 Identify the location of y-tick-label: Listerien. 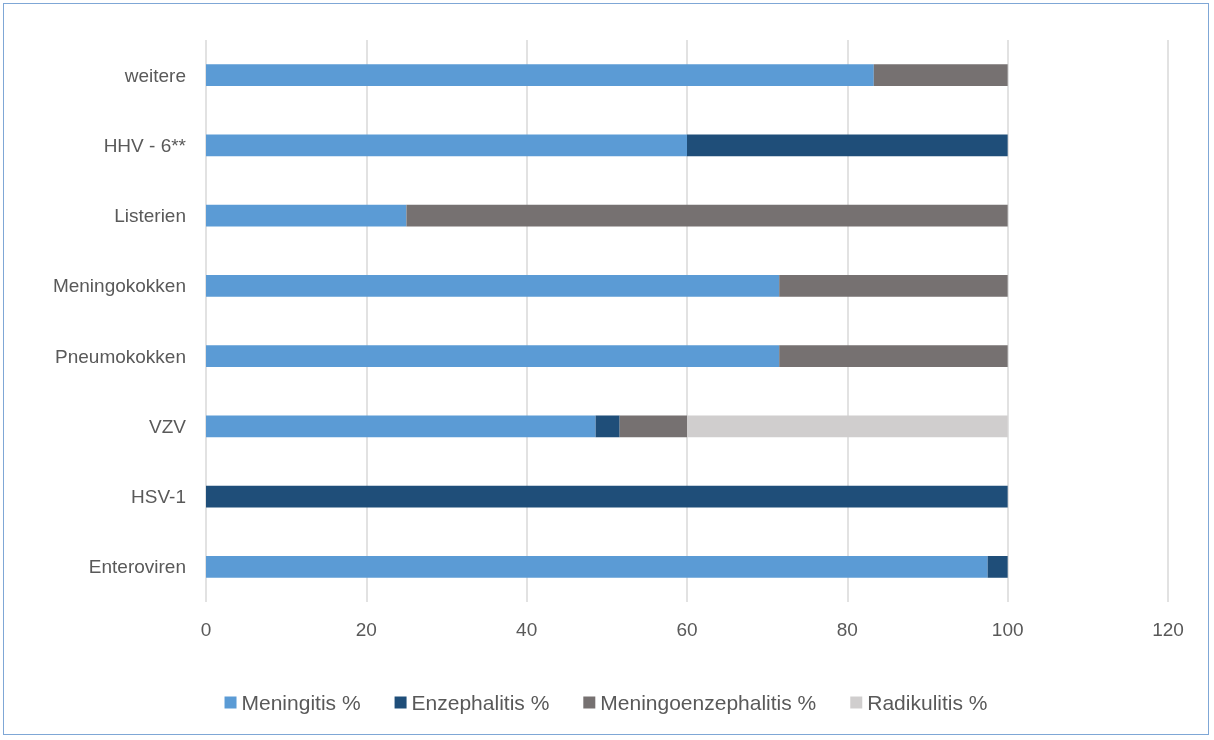
(150, 216).